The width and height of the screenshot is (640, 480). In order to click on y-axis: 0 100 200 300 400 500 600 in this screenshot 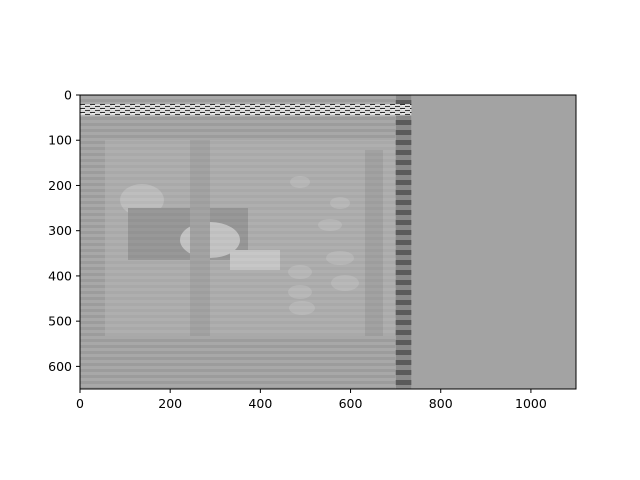, I will do `click(64, 231)`.